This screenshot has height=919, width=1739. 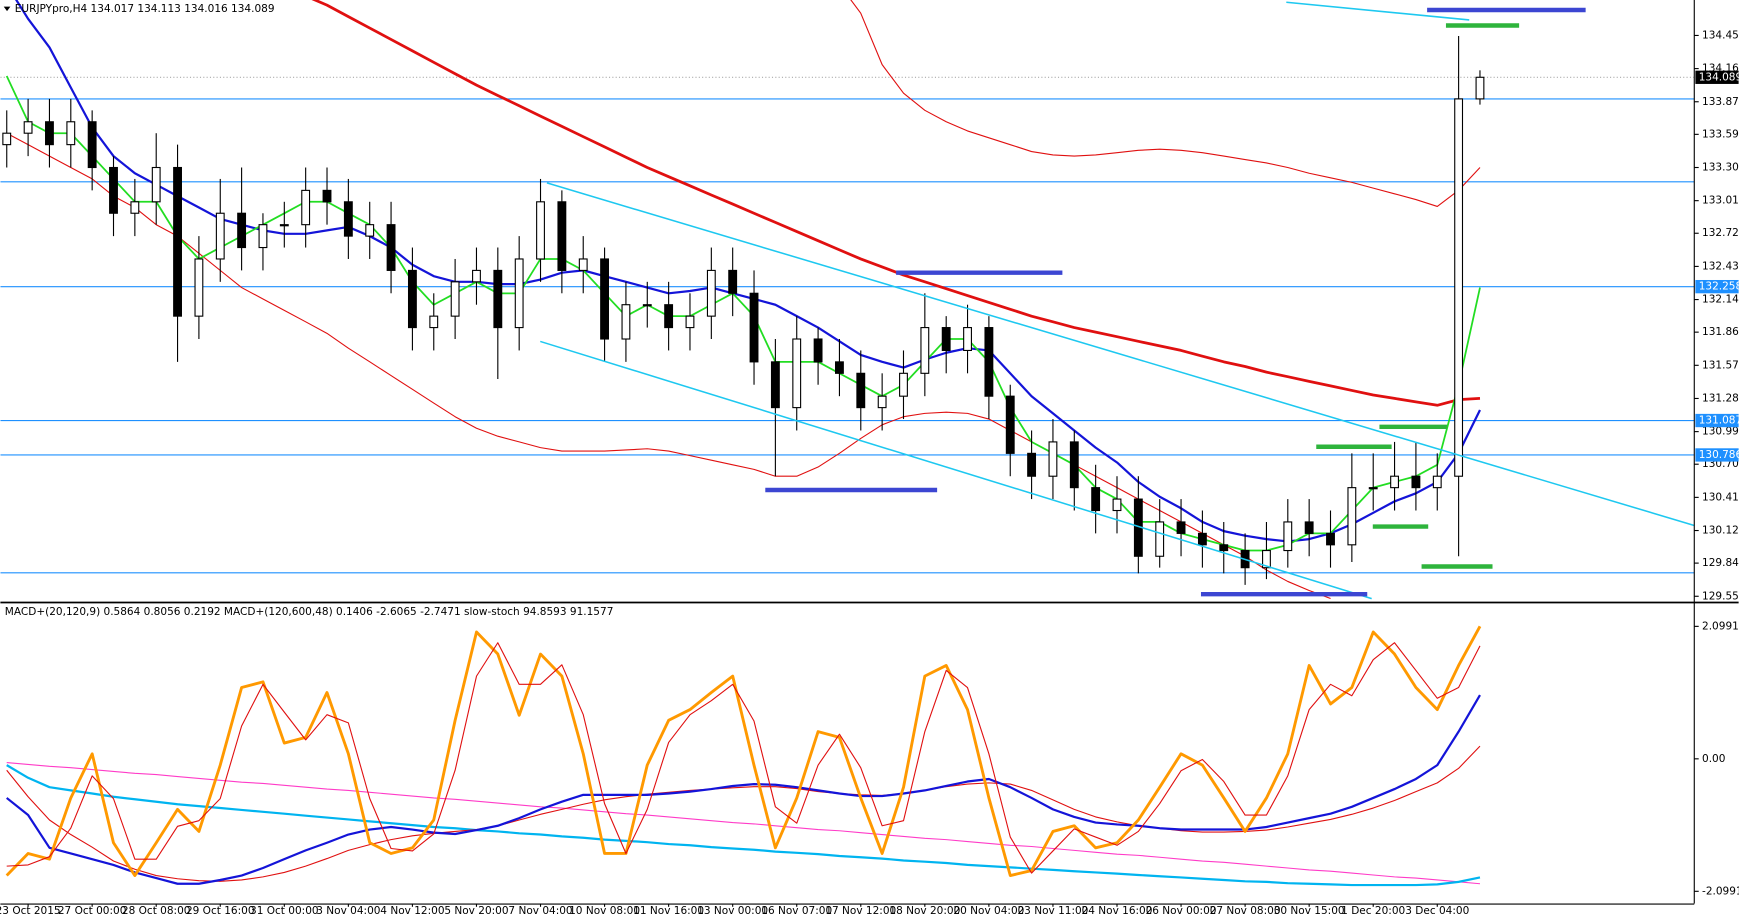 I want to click on x-tick-label: 20 Nov 04:00, so click(x=988, y=911).